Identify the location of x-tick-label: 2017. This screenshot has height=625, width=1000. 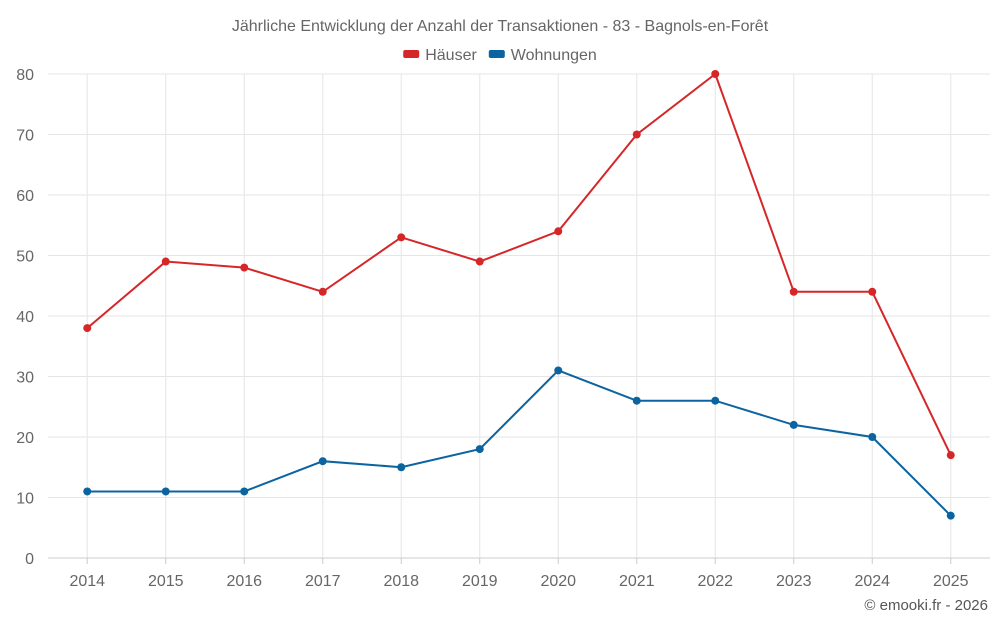
(323, 581).